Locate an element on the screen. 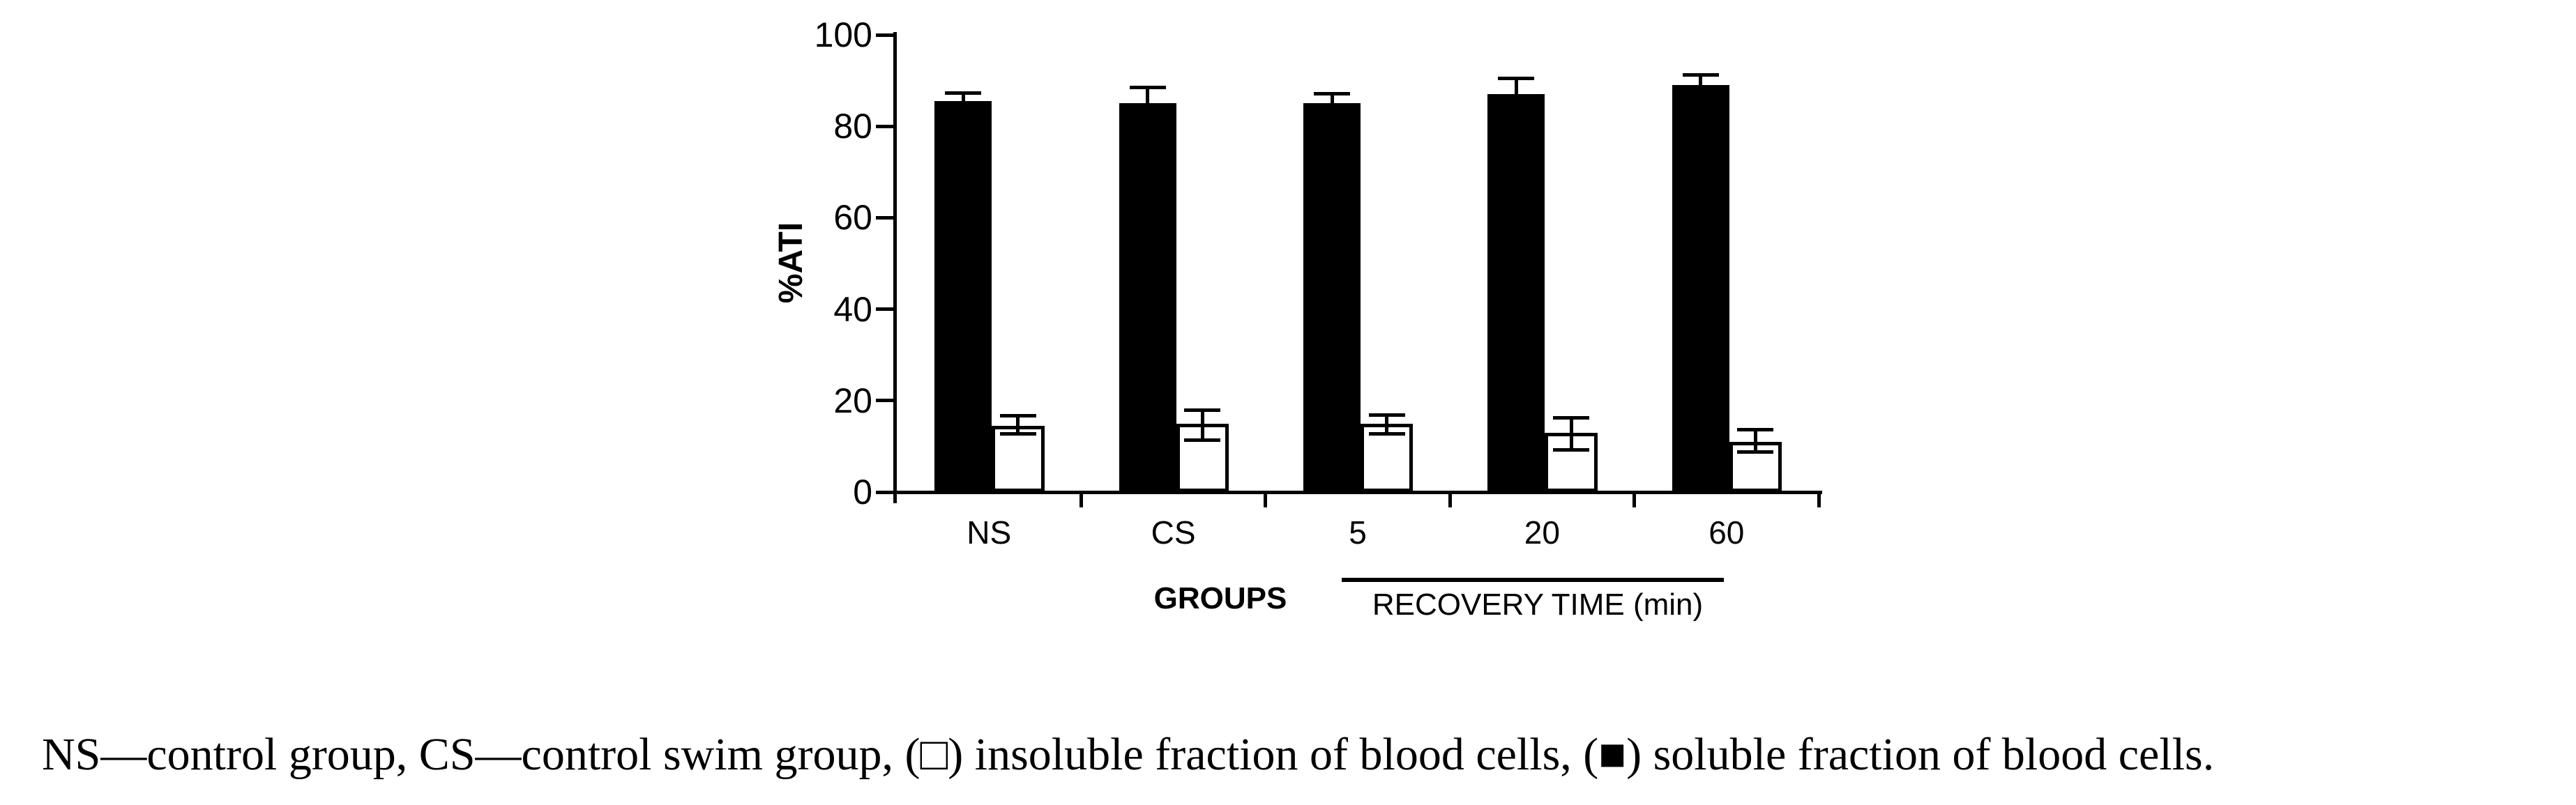 The height and width of the screenshot is (805, 2576). y-tick-label: 100 is located at coordinates (843, 34).